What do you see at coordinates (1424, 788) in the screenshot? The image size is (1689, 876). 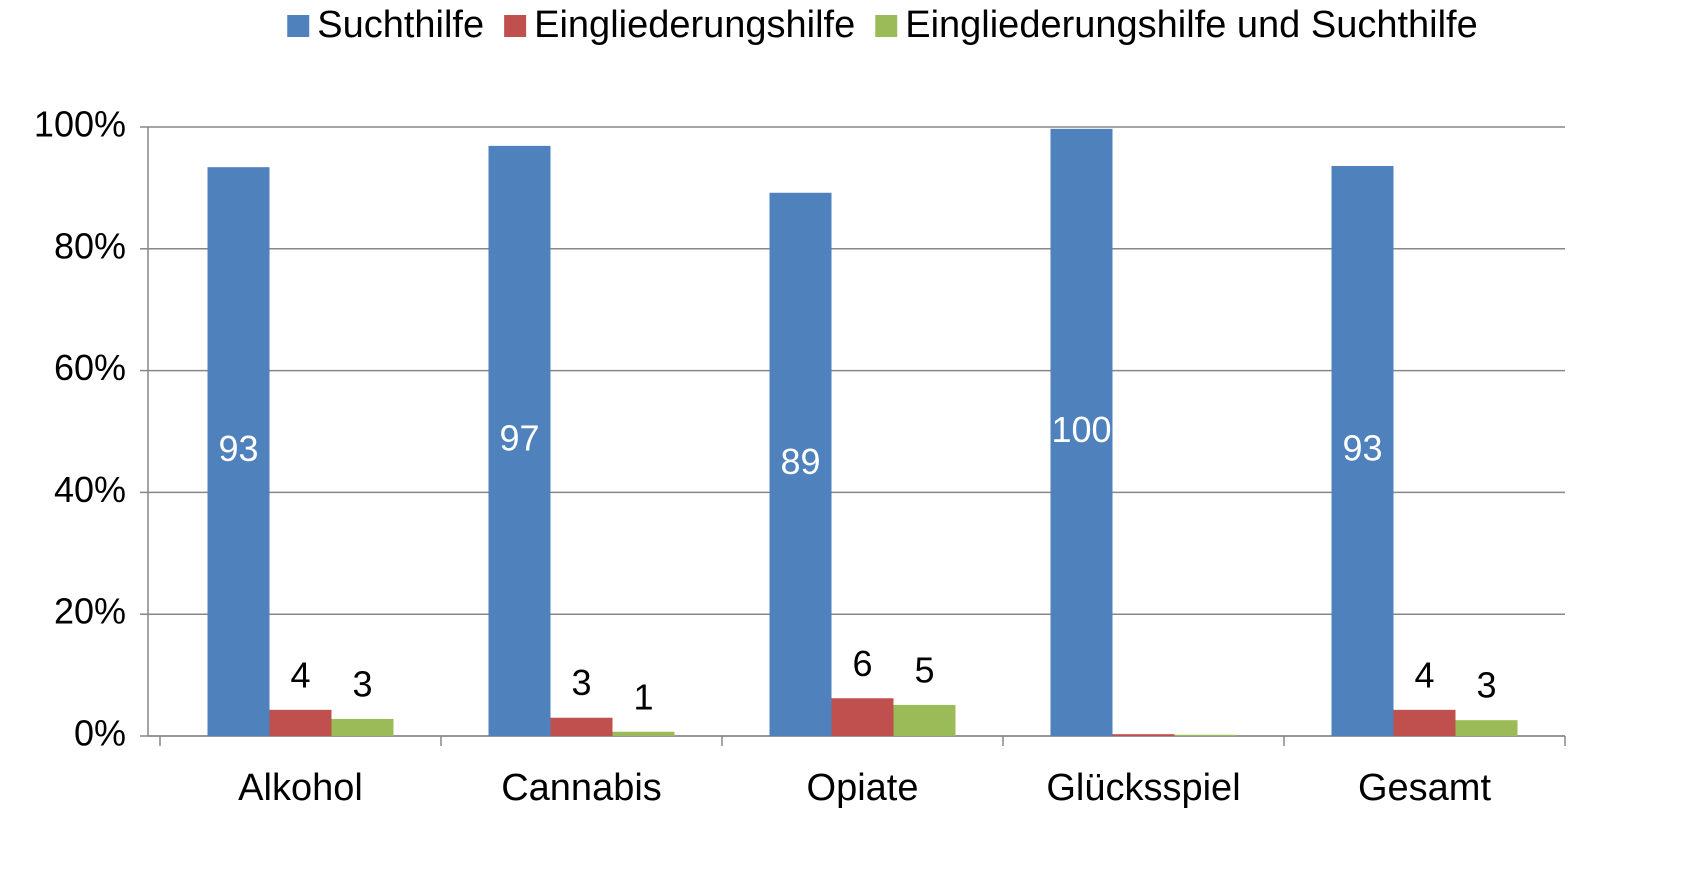 I see `x-tick-label: Gesamt` at bounding box center [1424, 788].